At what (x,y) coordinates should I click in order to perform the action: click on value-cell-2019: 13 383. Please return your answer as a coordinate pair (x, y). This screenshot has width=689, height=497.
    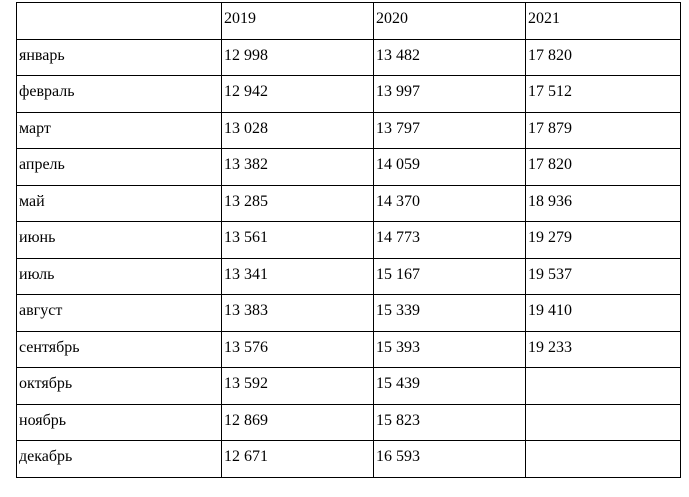
    Looking at the image, I should click on (297, 313).